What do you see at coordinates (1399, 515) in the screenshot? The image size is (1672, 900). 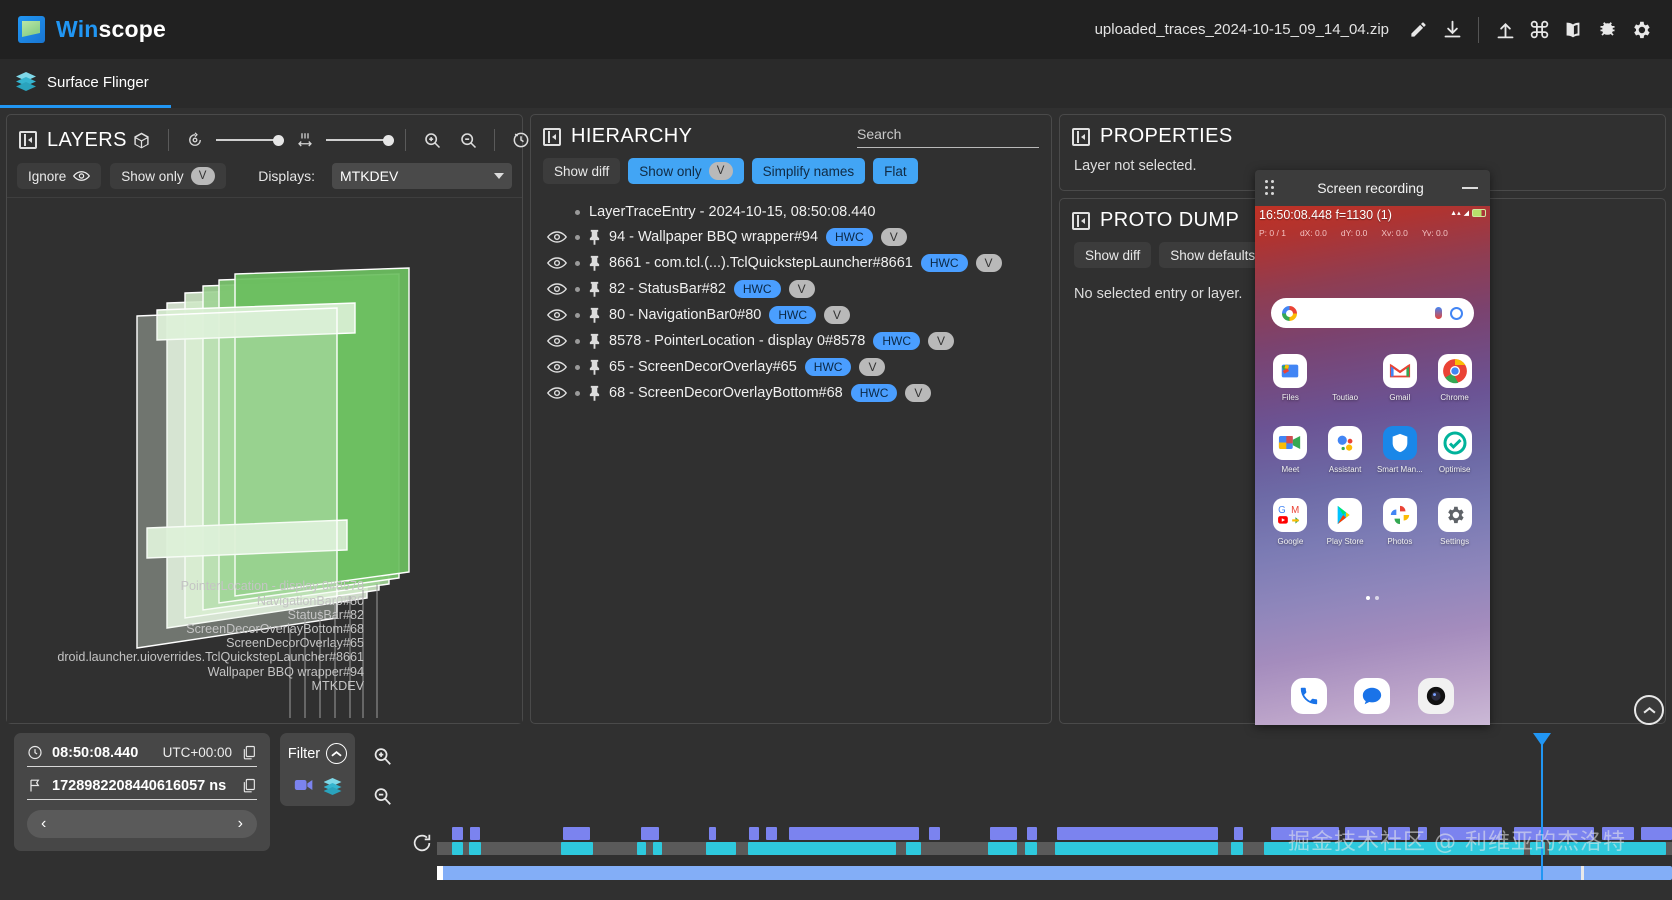 I see `photos-icon` at bounding box center [1399, 515].